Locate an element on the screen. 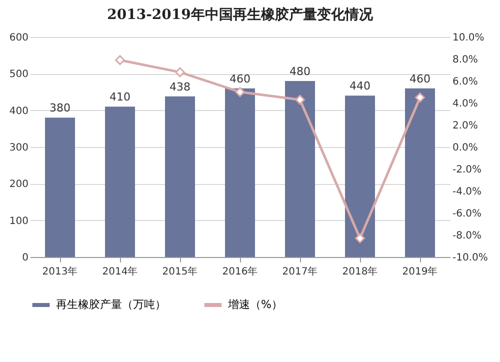 This screenshot has width=500, height=362. x-tick-label: 2017年 is located at coordinates (300, 272).